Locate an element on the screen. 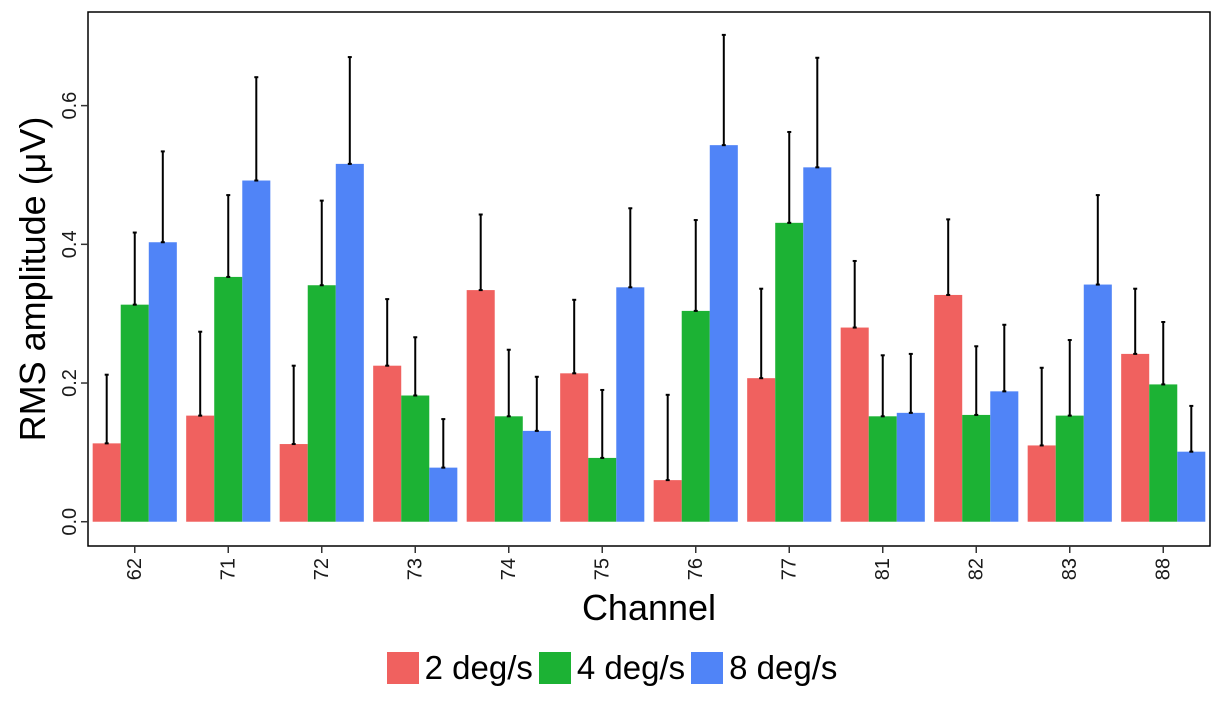 This screenshot has width=1224, height=720. x-tick-label-72: 72 is located at coordinates (322, 569).